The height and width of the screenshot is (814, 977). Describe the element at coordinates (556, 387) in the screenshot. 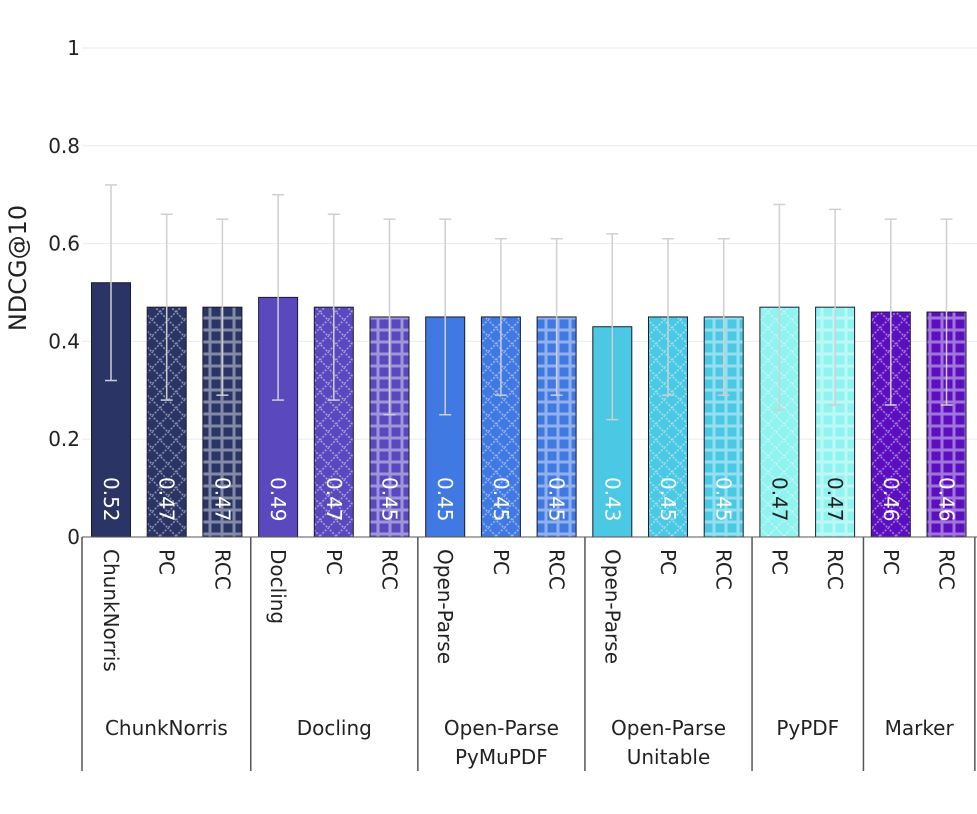

I see `bar-open-parse-pymupdf-rcc: 0.45` at that location.